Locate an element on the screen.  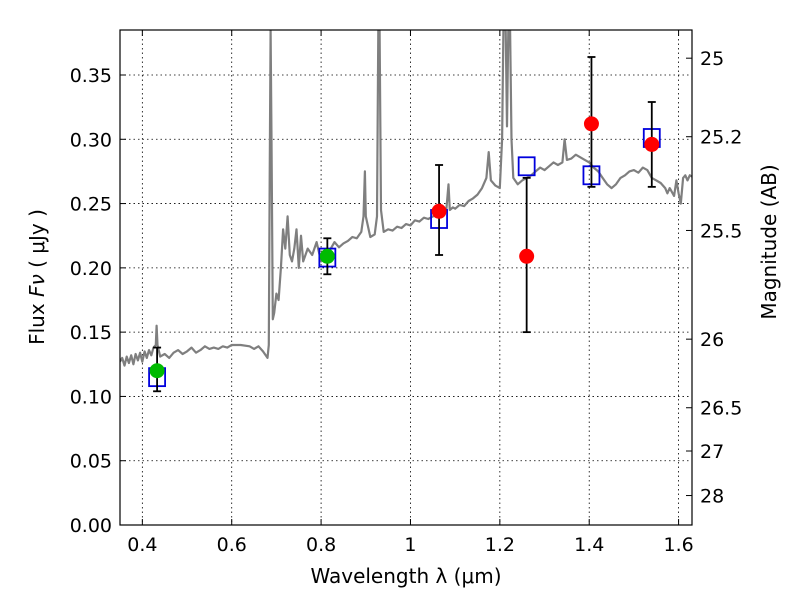
model-flux-marker is located at coordinates (526, 166).